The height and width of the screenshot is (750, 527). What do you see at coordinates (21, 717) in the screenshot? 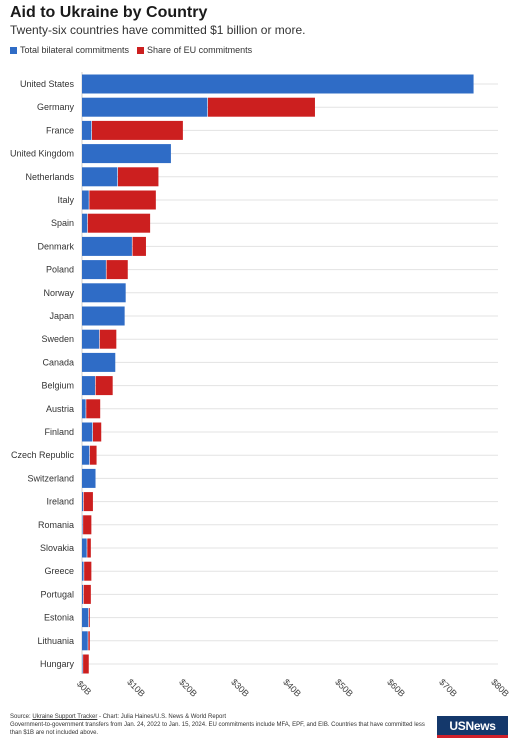
I see `source-prefix: Source:` at bounding box center [21, 717].